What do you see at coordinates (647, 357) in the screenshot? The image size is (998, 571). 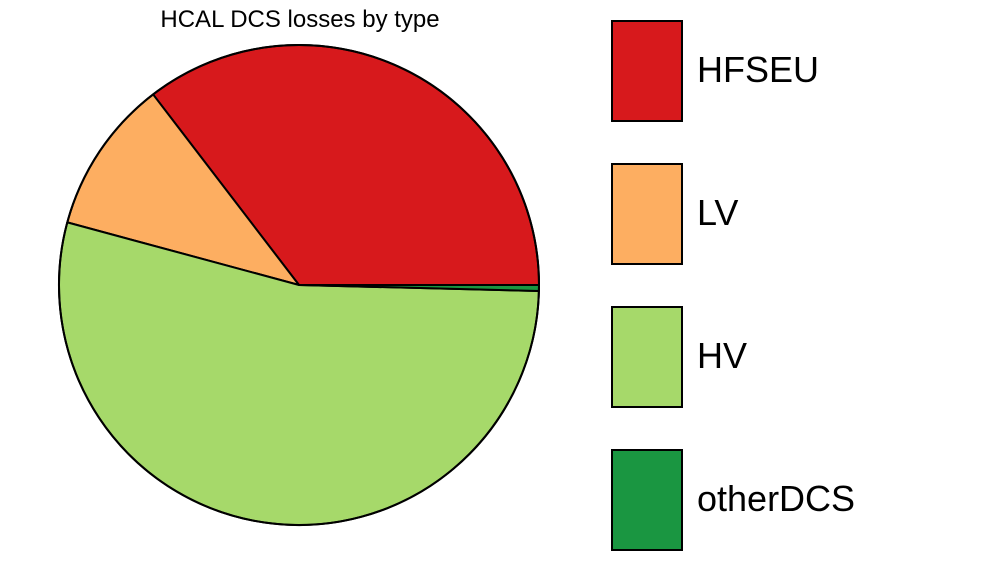 I see `legend-swatch-hv` at bounding box center [647, 357].